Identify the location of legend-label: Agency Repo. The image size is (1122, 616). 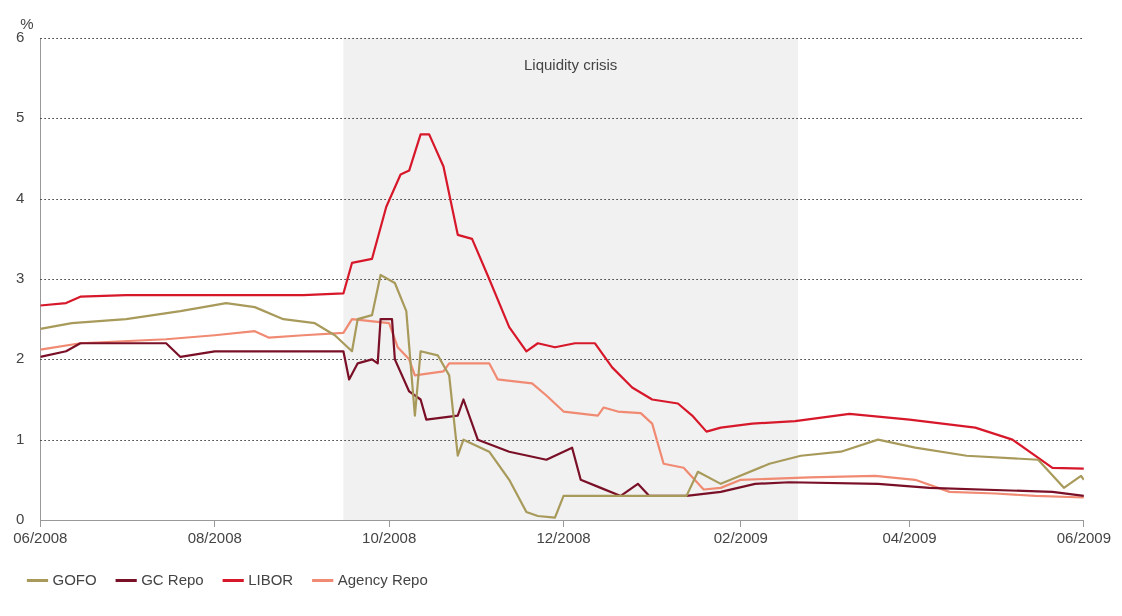
(382, 579).